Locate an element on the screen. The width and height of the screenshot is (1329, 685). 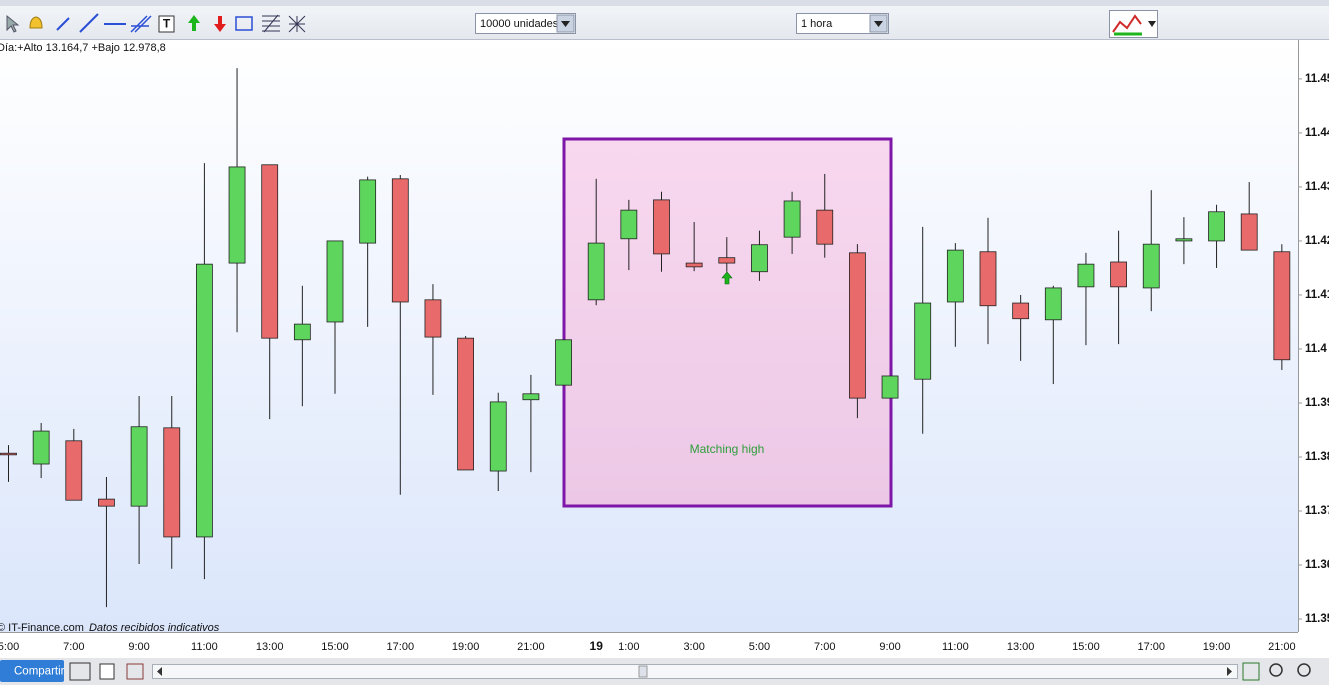
scroll-left is located at coordinates (159, 671).